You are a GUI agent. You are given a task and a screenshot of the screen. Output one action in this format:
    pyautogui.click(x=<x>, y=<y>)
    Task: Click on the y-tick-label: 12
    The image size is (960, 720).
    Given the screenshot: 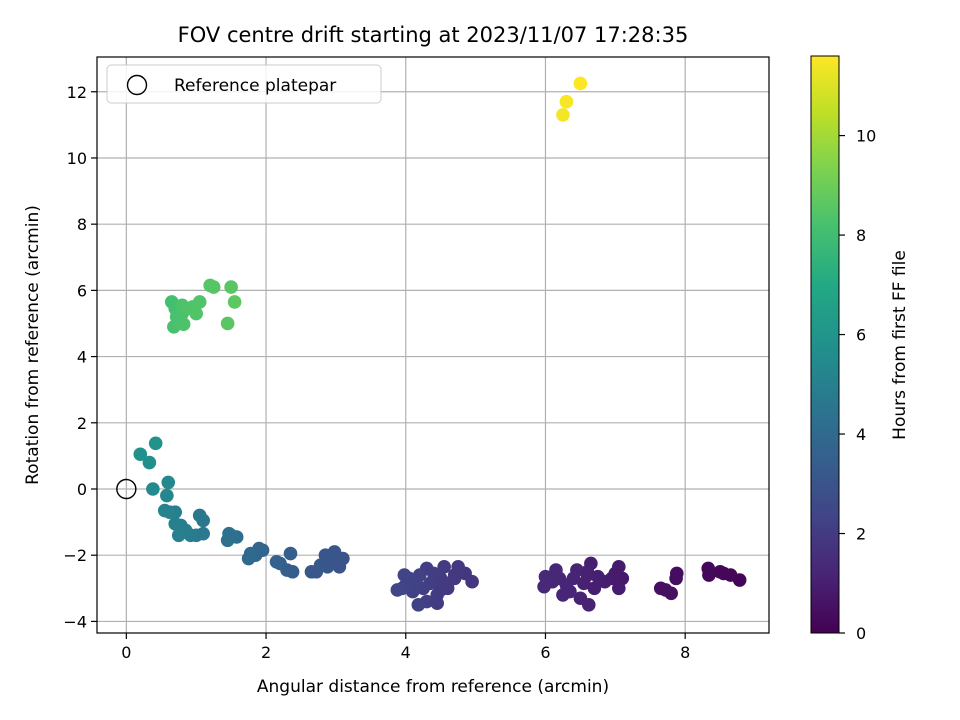 What is the action you would take?
    pyautogui.click(x=77, y=92)
    